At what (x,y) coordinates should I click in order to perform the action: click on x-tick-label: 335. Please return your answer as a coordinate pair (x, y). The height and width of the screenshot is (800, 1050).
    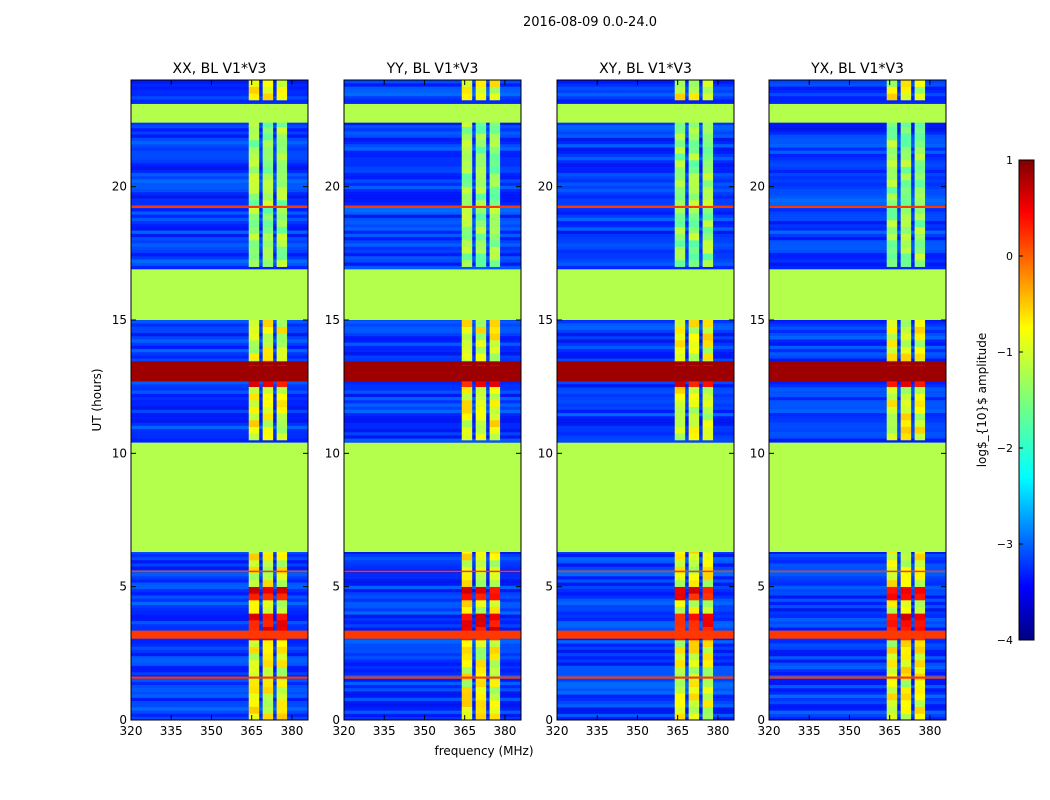
    Looking at the image, I should click on (597, 731).